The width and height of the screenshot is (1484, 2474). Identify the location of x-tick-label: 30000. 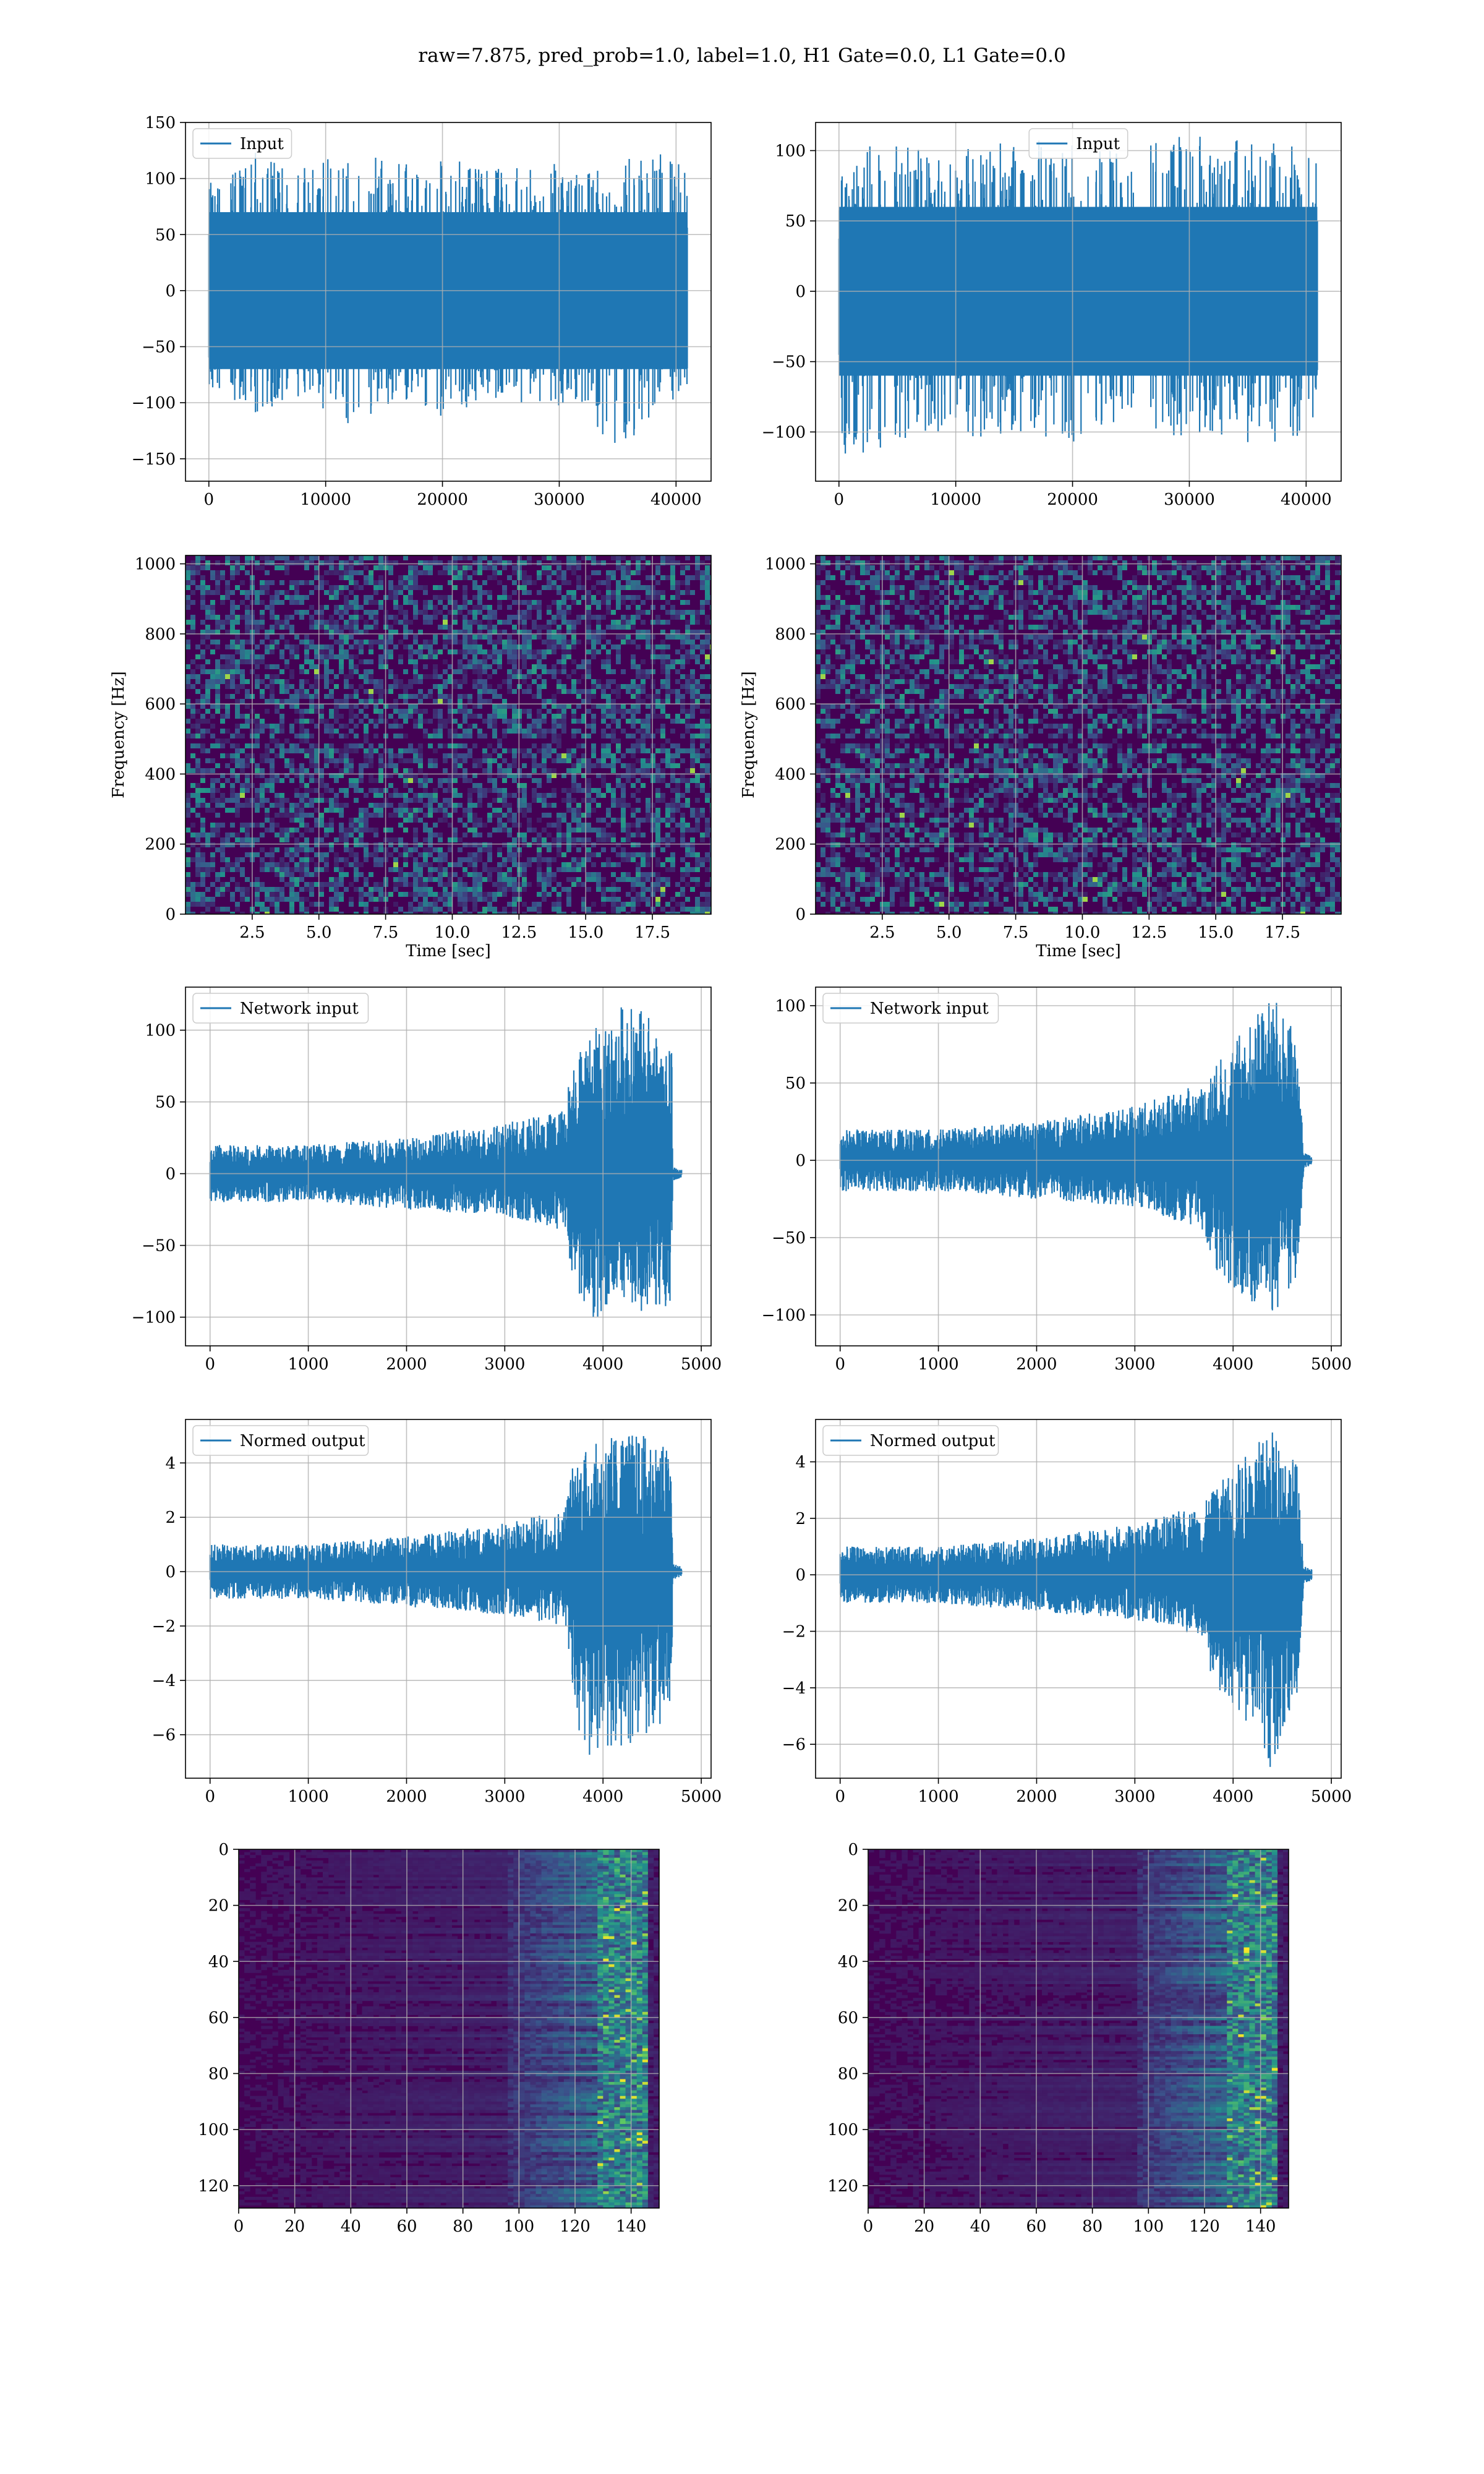
(1189, 499).